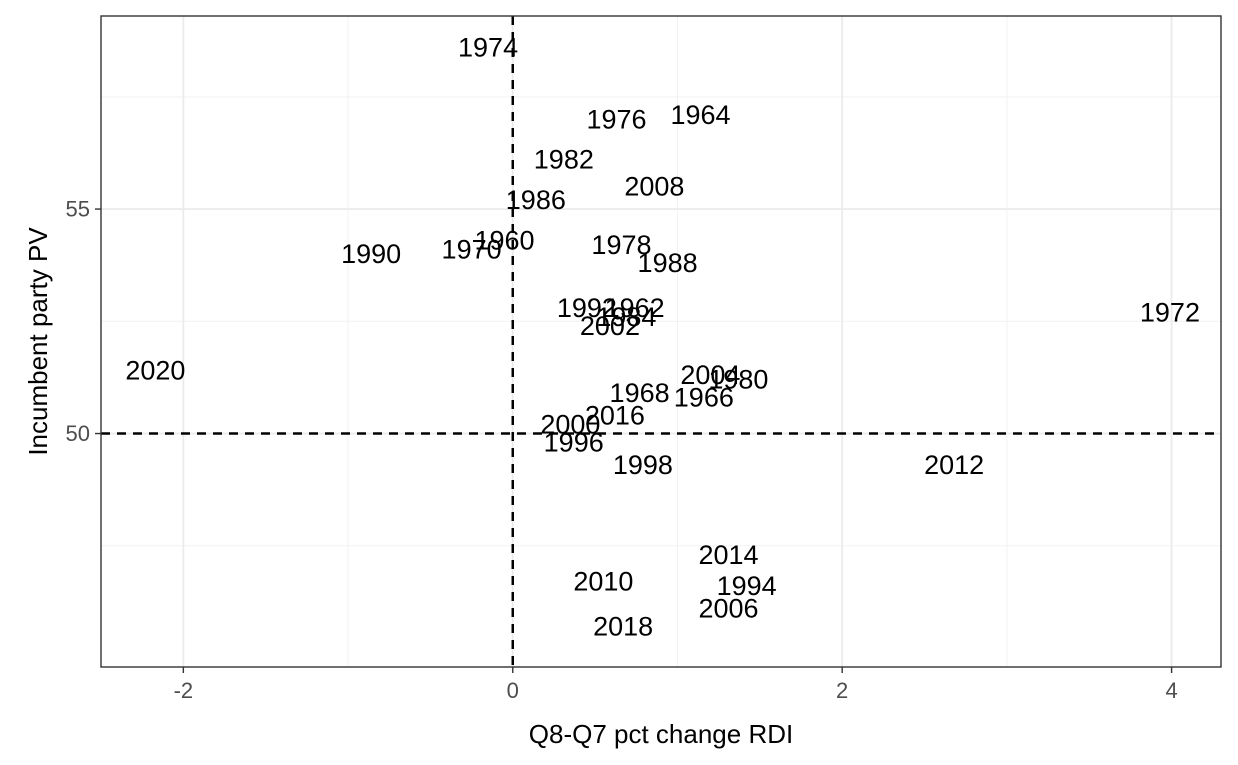 This screenshot has width=1238, height=765. I want to click on point-label-1986: 1986, so click(536, 200).